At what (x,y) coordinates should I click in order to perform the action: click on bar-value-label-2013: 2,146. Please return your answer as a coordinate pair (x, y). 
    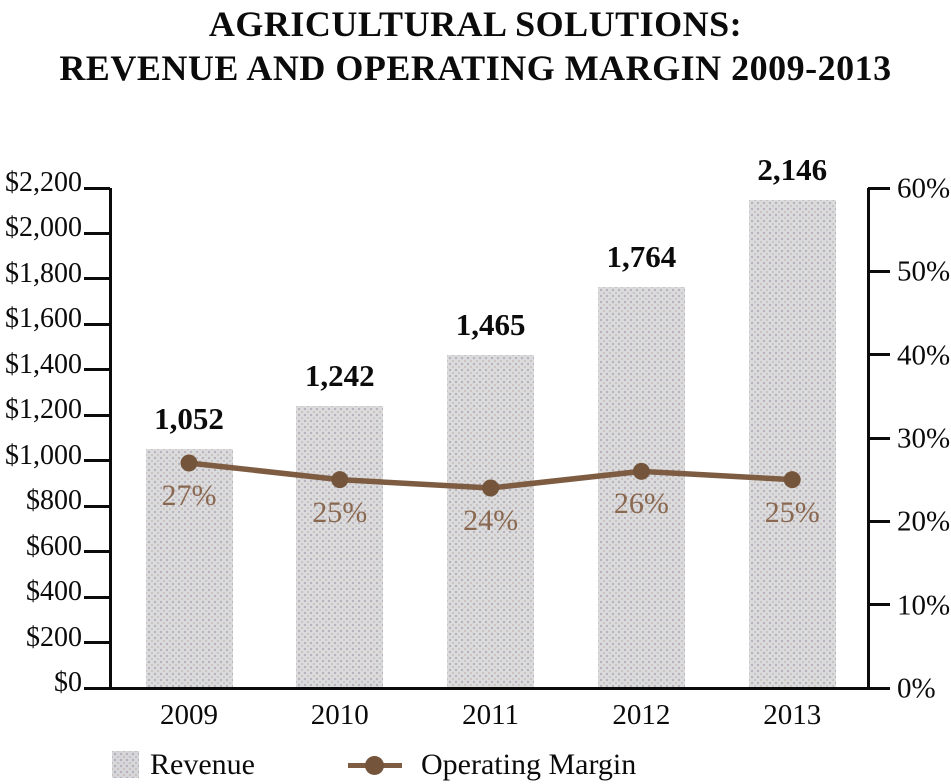
    Looking at the image, I should click on (792, 170).